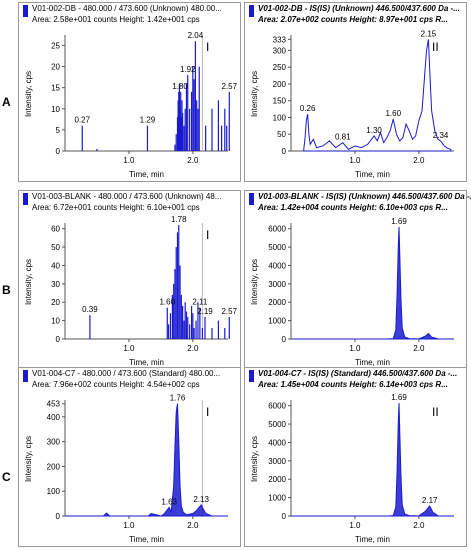 This screenshot has height=550, width=471. What do you see at coordinates (188, 69) in the screenshot?
I see `peak-label: 1.92` at bounding box center [188, 69].